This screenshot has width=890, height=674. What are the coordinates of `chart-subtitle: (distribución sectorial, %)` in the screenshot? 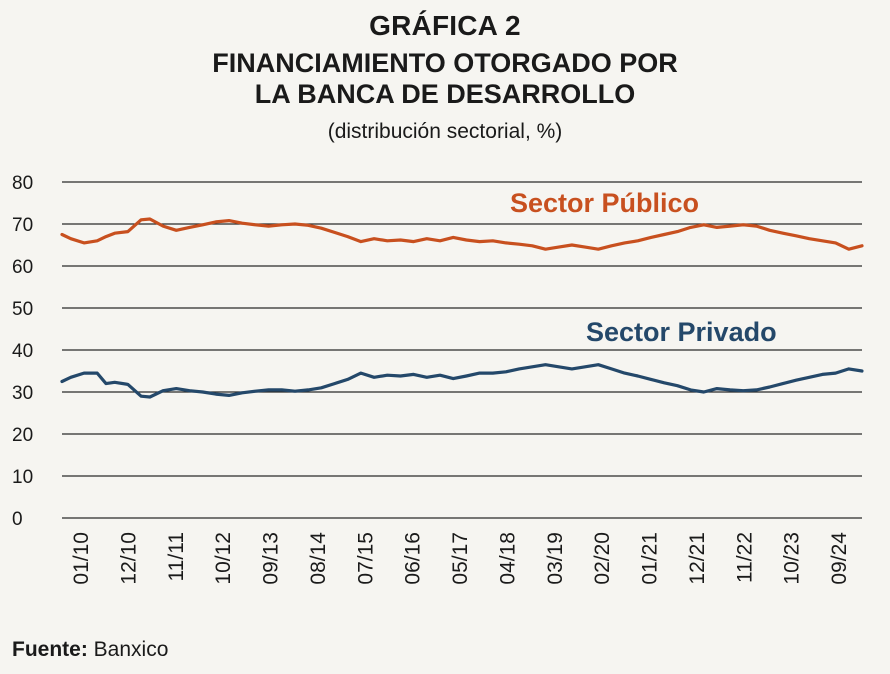 It's located at (445, 131).